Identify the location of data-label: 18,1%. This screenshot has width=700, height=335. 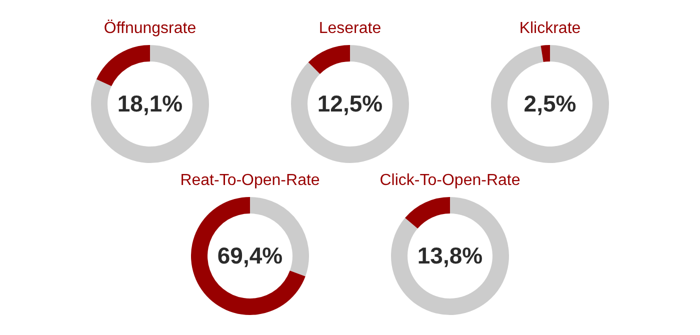
(150, 103).